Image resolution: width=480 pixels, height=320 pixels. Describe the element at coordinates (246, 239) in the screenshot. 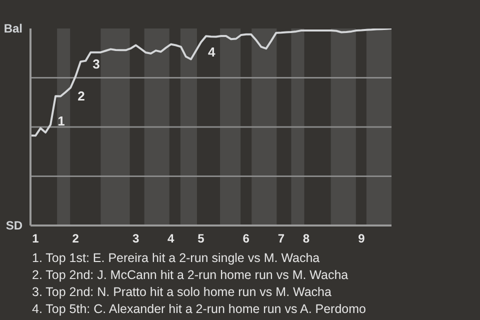

I see `x-tick-label: 6` at that location.